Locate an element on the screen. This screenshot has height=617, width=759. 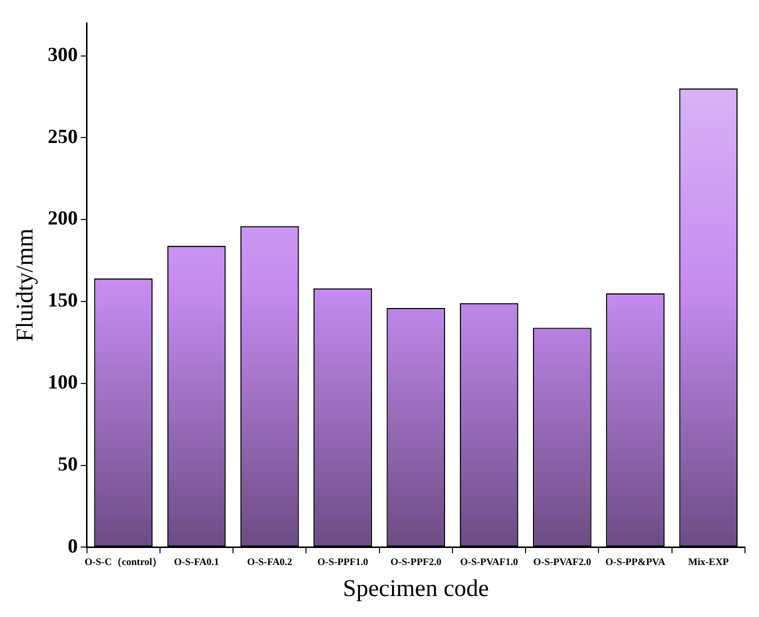
x-tick-label: O-S-FA0.1 is located at coordinates (197, 562).